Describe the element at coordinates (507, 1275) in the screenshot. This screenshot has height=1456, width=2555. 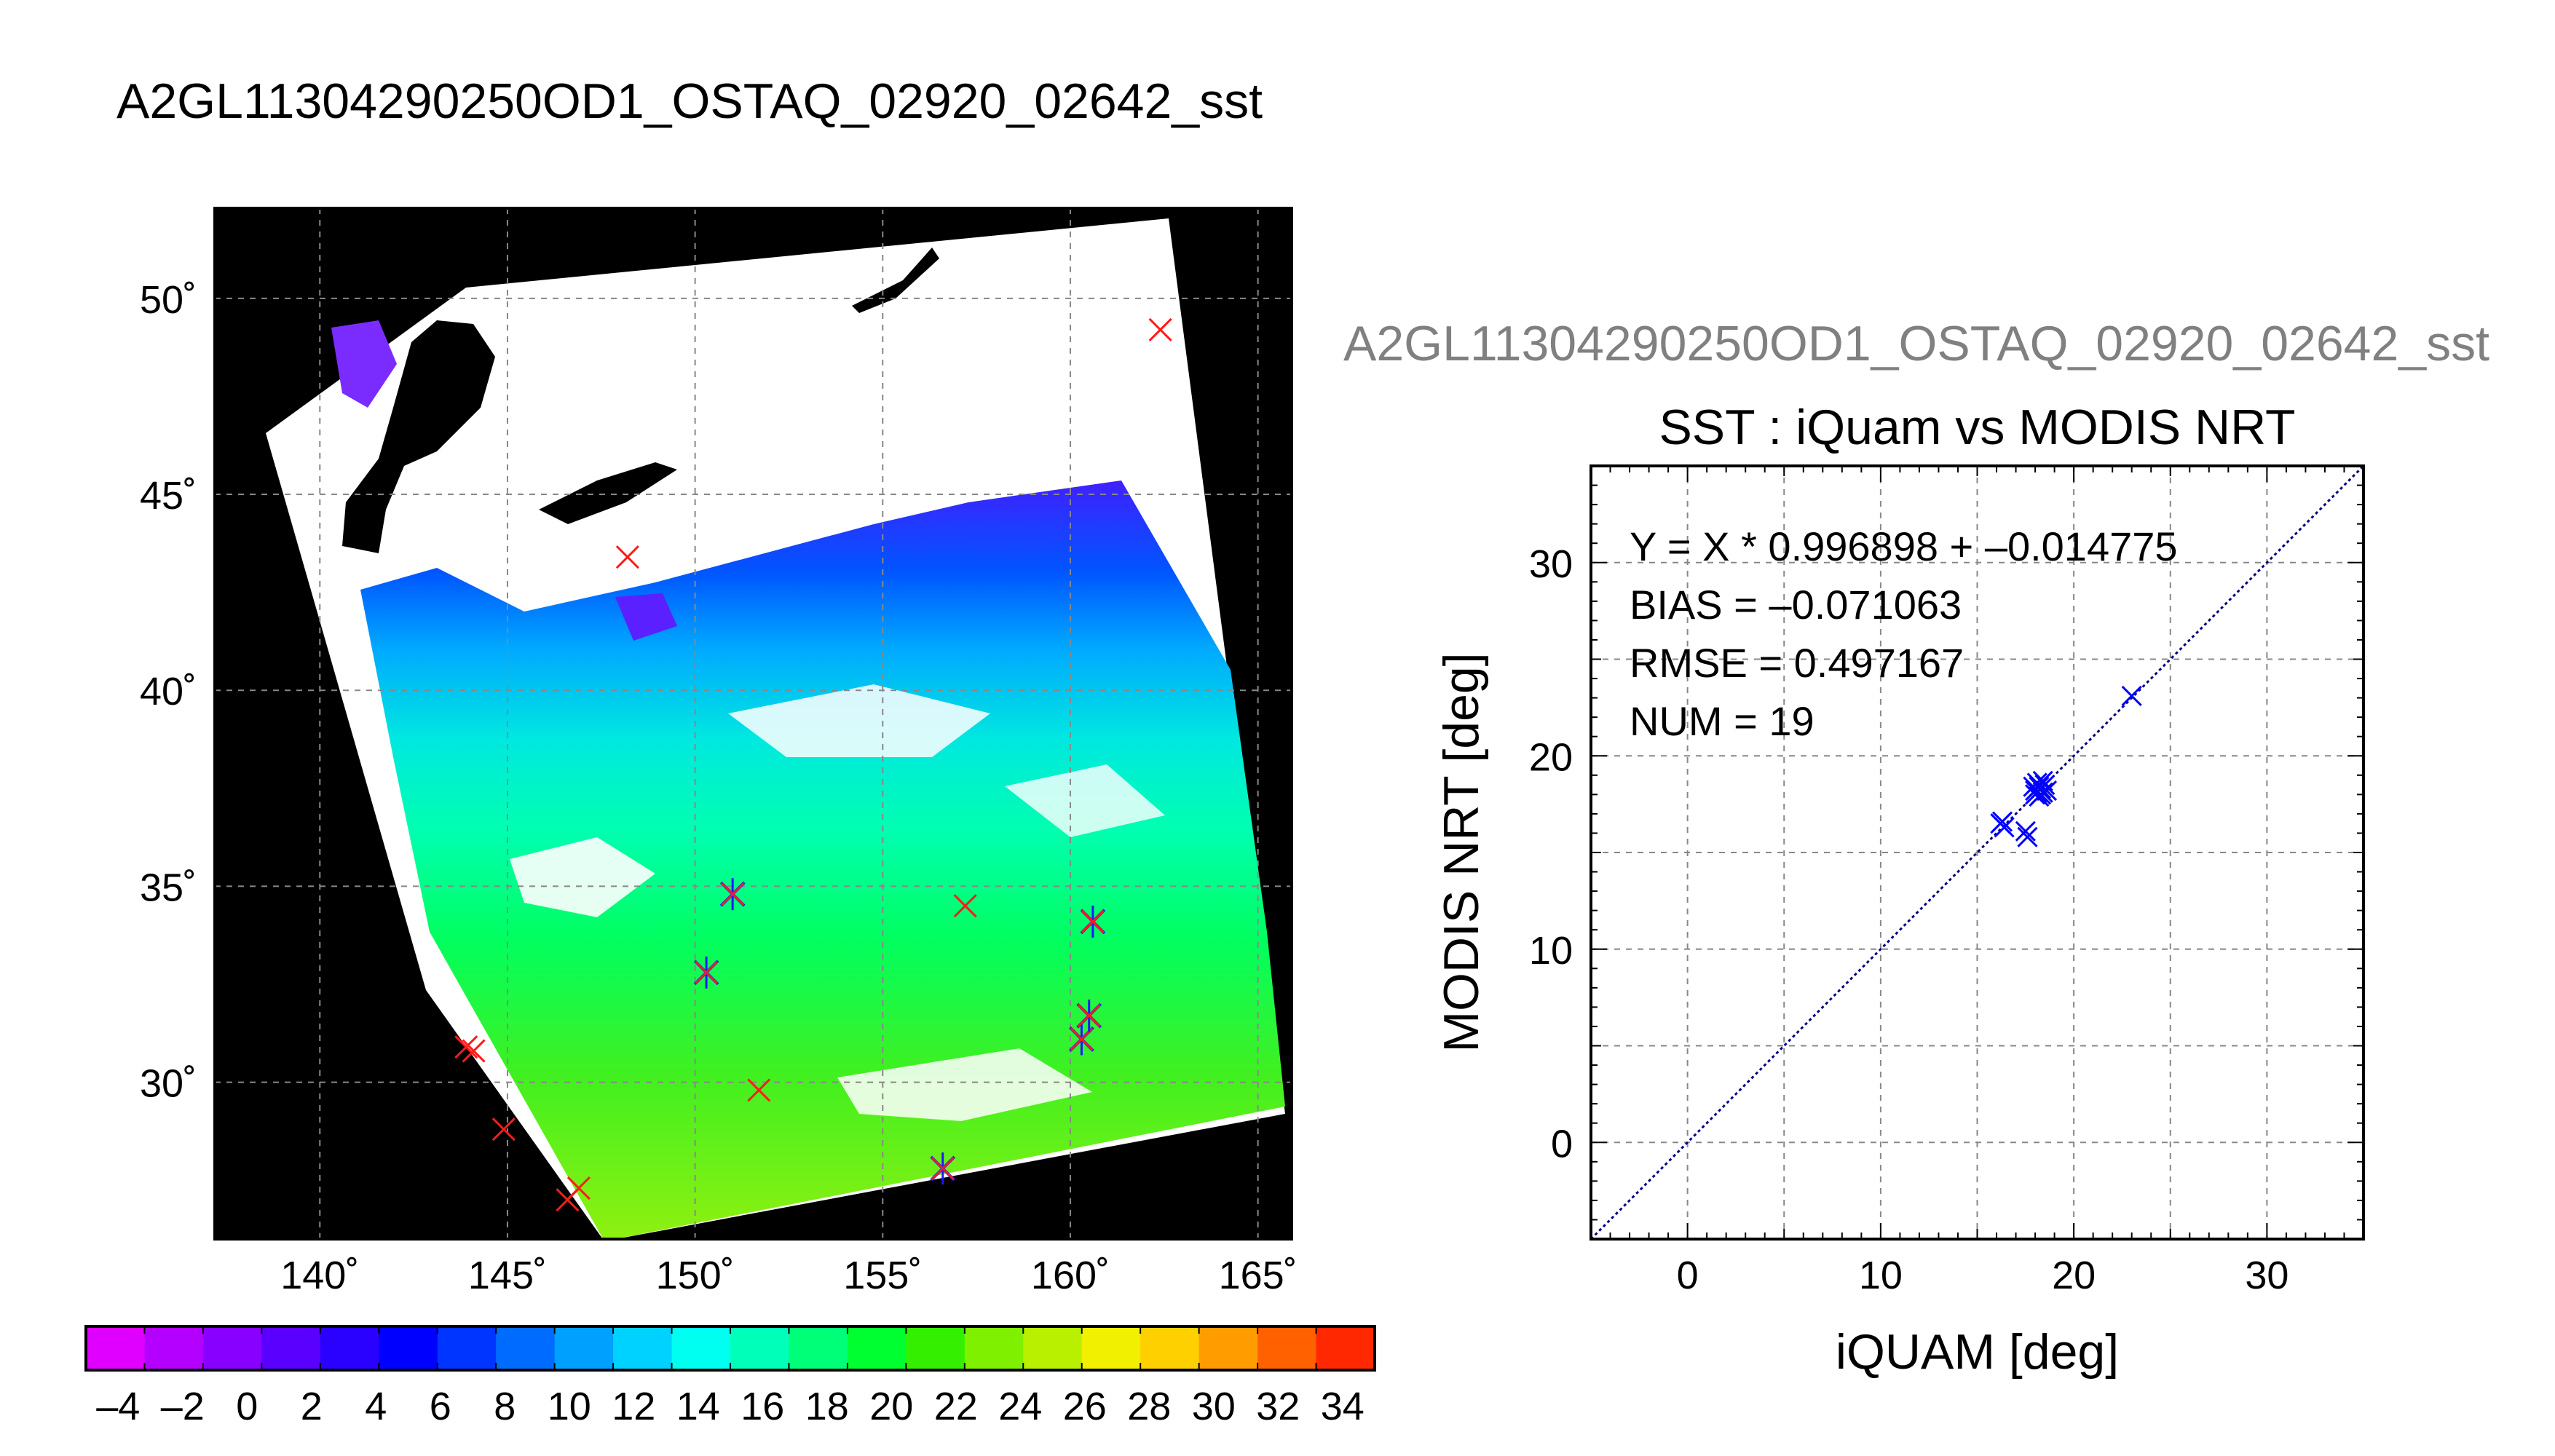
I see `lon-tick-label: 145˚` at that location.